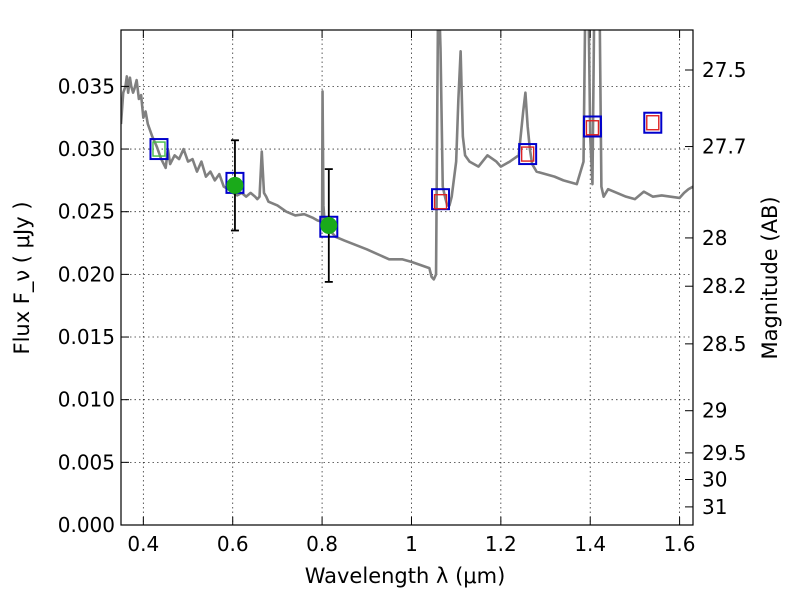 The height and width of the screenshot is (604, 800). What do you see at coordinates (714, 238) in the screenshot?
I see `right-tick-label: 28` at bounding box center [714, 238].